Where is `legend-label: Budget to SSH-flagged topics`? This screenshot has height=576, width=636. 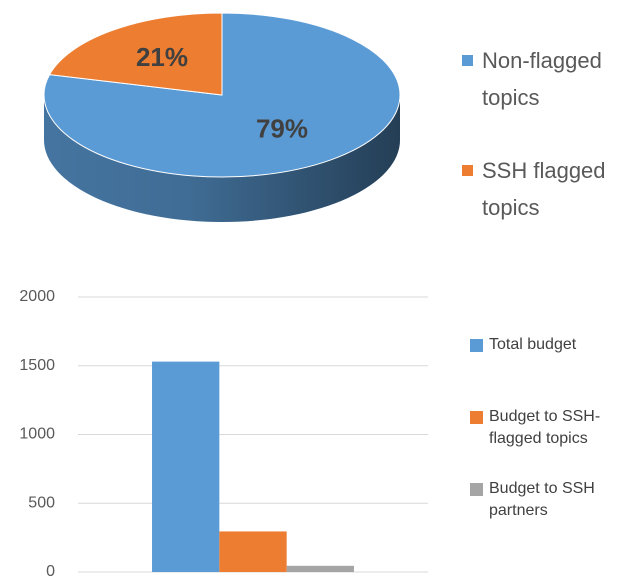 legend-label: Budget to SSH-flagged topics is located at coordinates (545, 427).